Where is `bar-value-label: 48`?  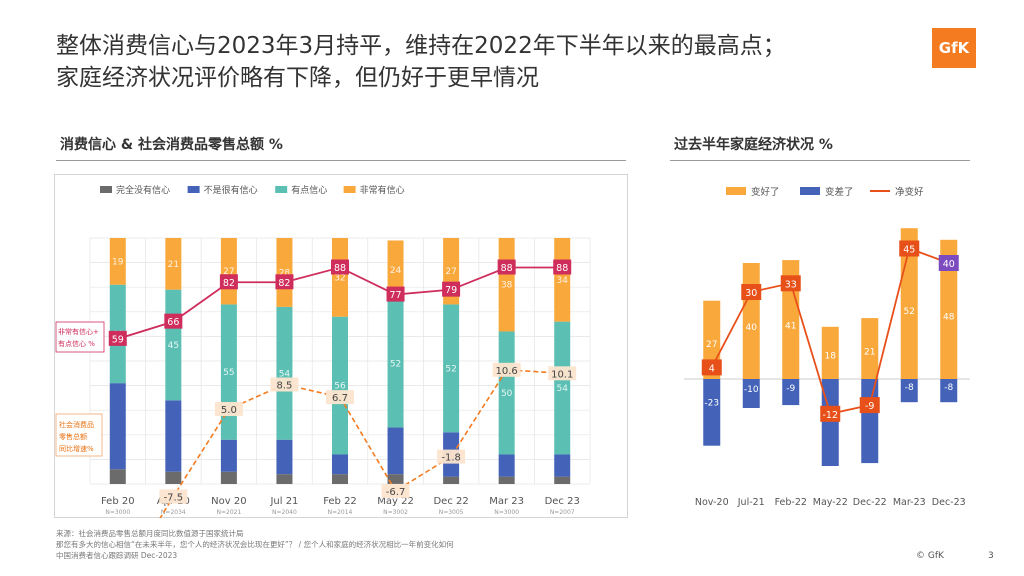
bar-value-label: 48 is located at coordinates (949, 317).